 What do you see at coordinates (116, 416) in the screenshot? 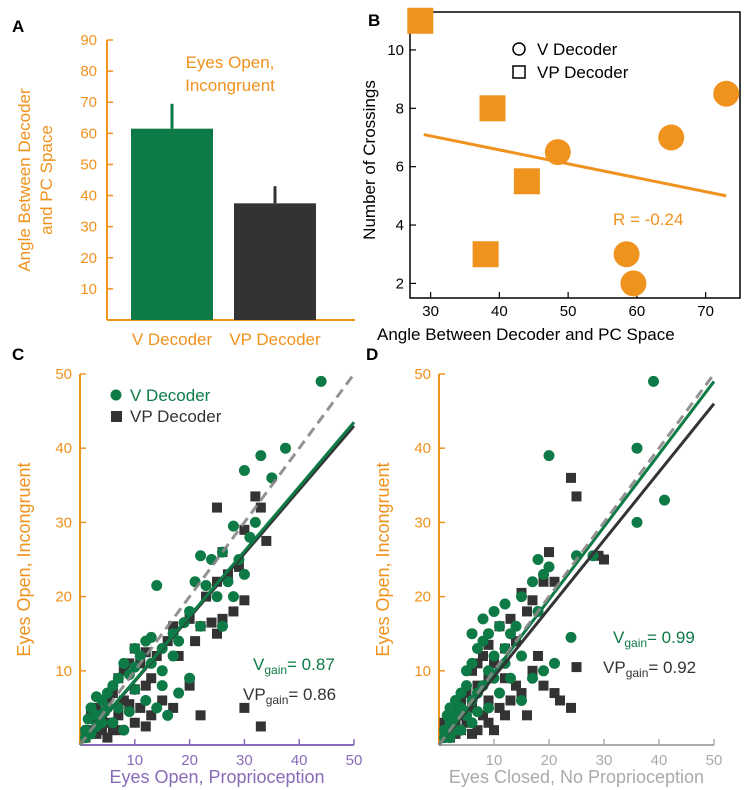
I see `legend-vp-decoder-marker` at bounding box center [116, 416].